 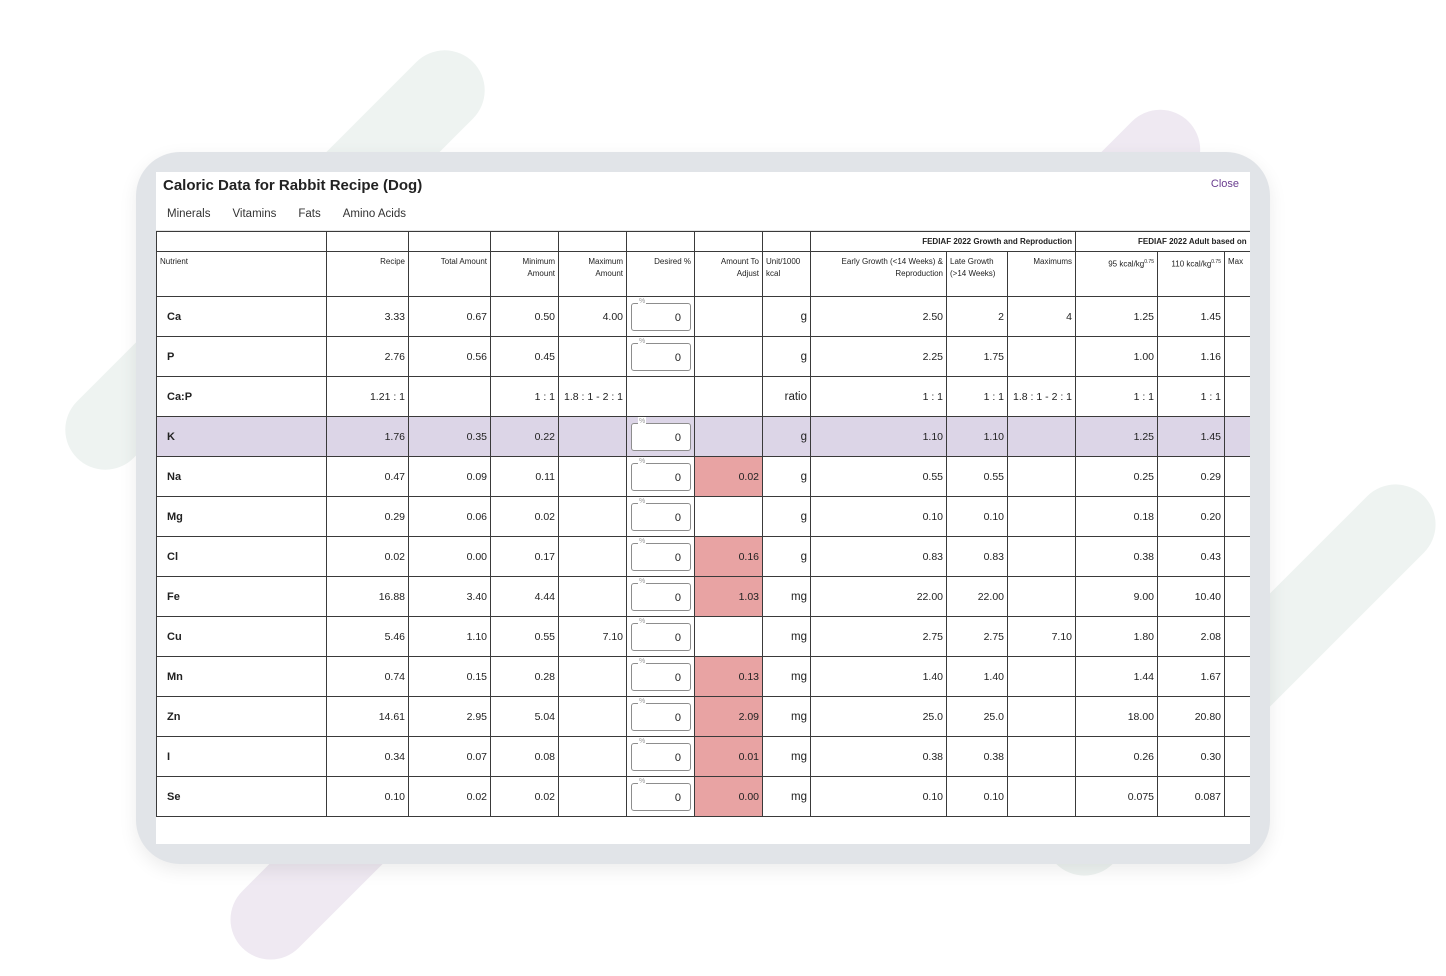 I want to click on early-growth-value: 1.40, so click(x=878, y=676).